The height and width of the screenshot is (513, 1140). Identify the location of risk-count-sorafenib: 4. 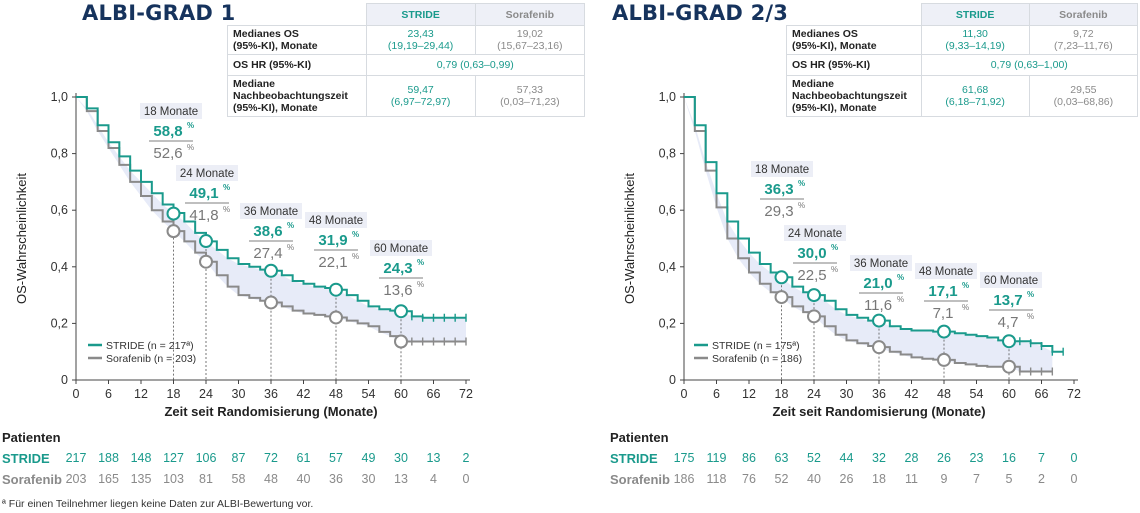
(433, 479).